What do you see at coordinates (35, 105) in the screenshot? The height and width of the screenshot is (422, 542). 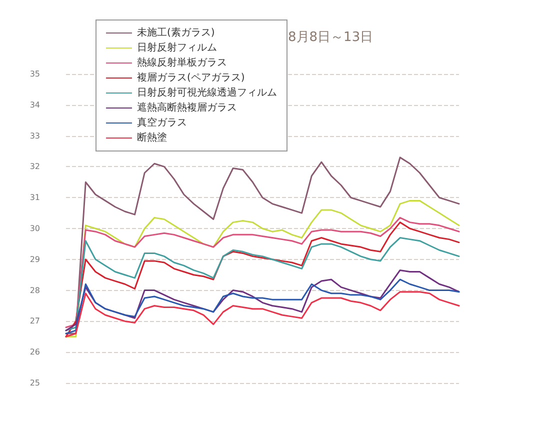 I see `y-tick-label: 34` at bounding box center [35, 105].